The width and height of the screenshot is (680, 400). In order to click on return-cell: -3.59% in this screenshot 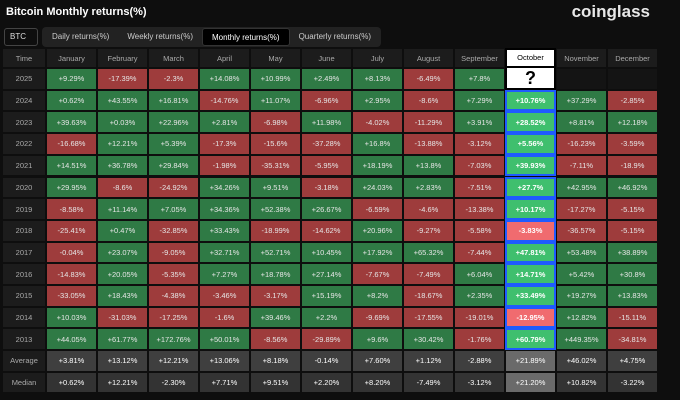, I will do `click(632, 144)`.